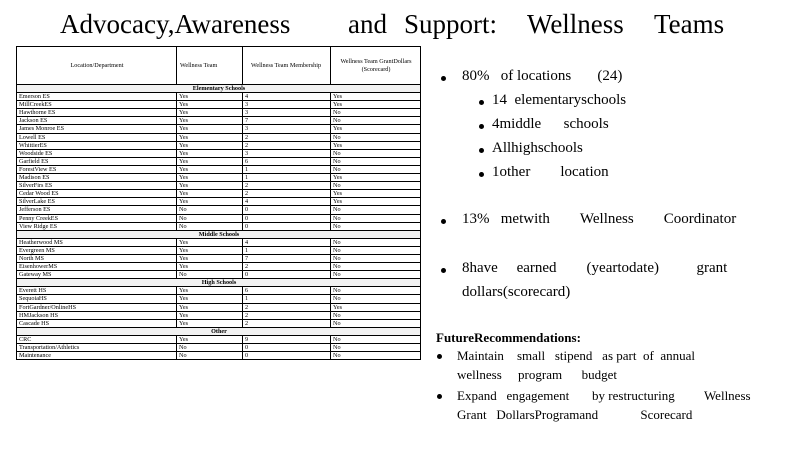 The width and height of the screenshot is (800, 450). I want to click on location-cell: Jefferson ES, so click(96, 210).